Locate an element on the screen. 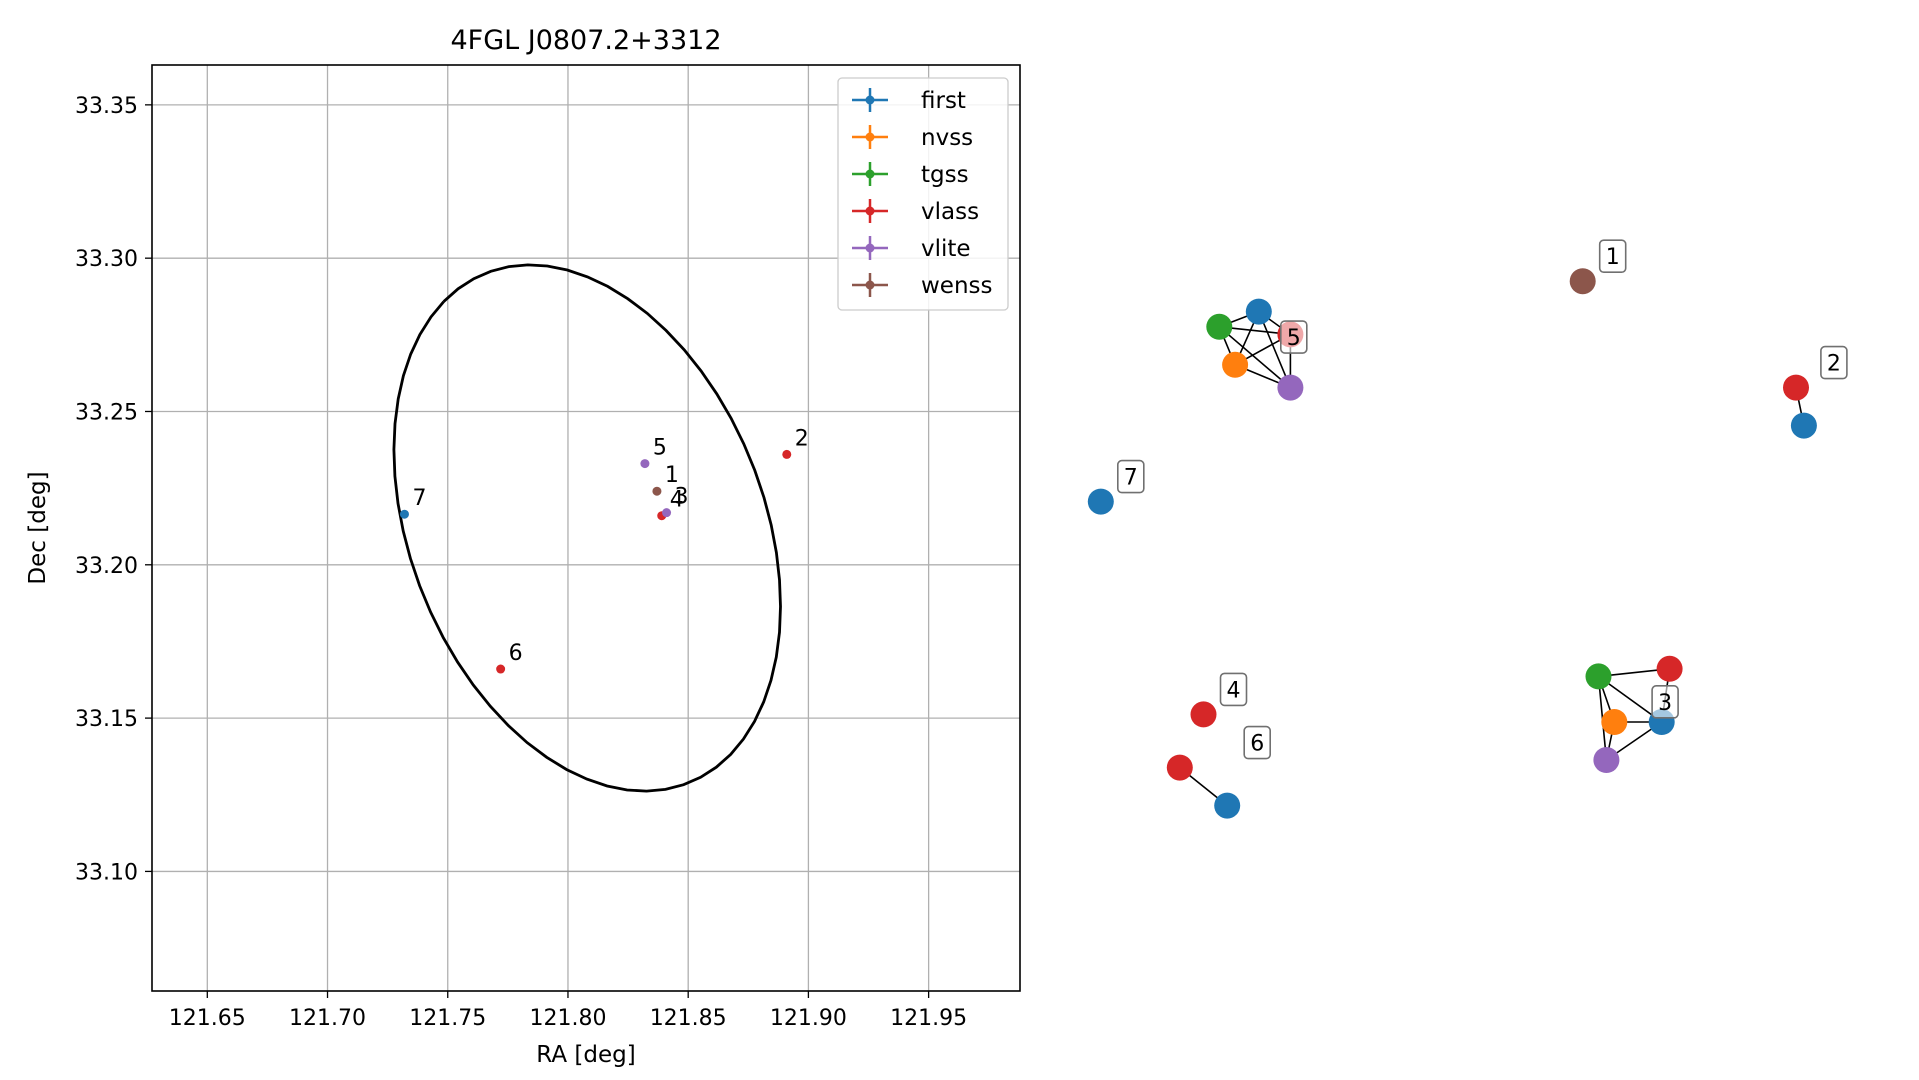  network-cluster-label: 7 is located at coordinates (1131, 476).